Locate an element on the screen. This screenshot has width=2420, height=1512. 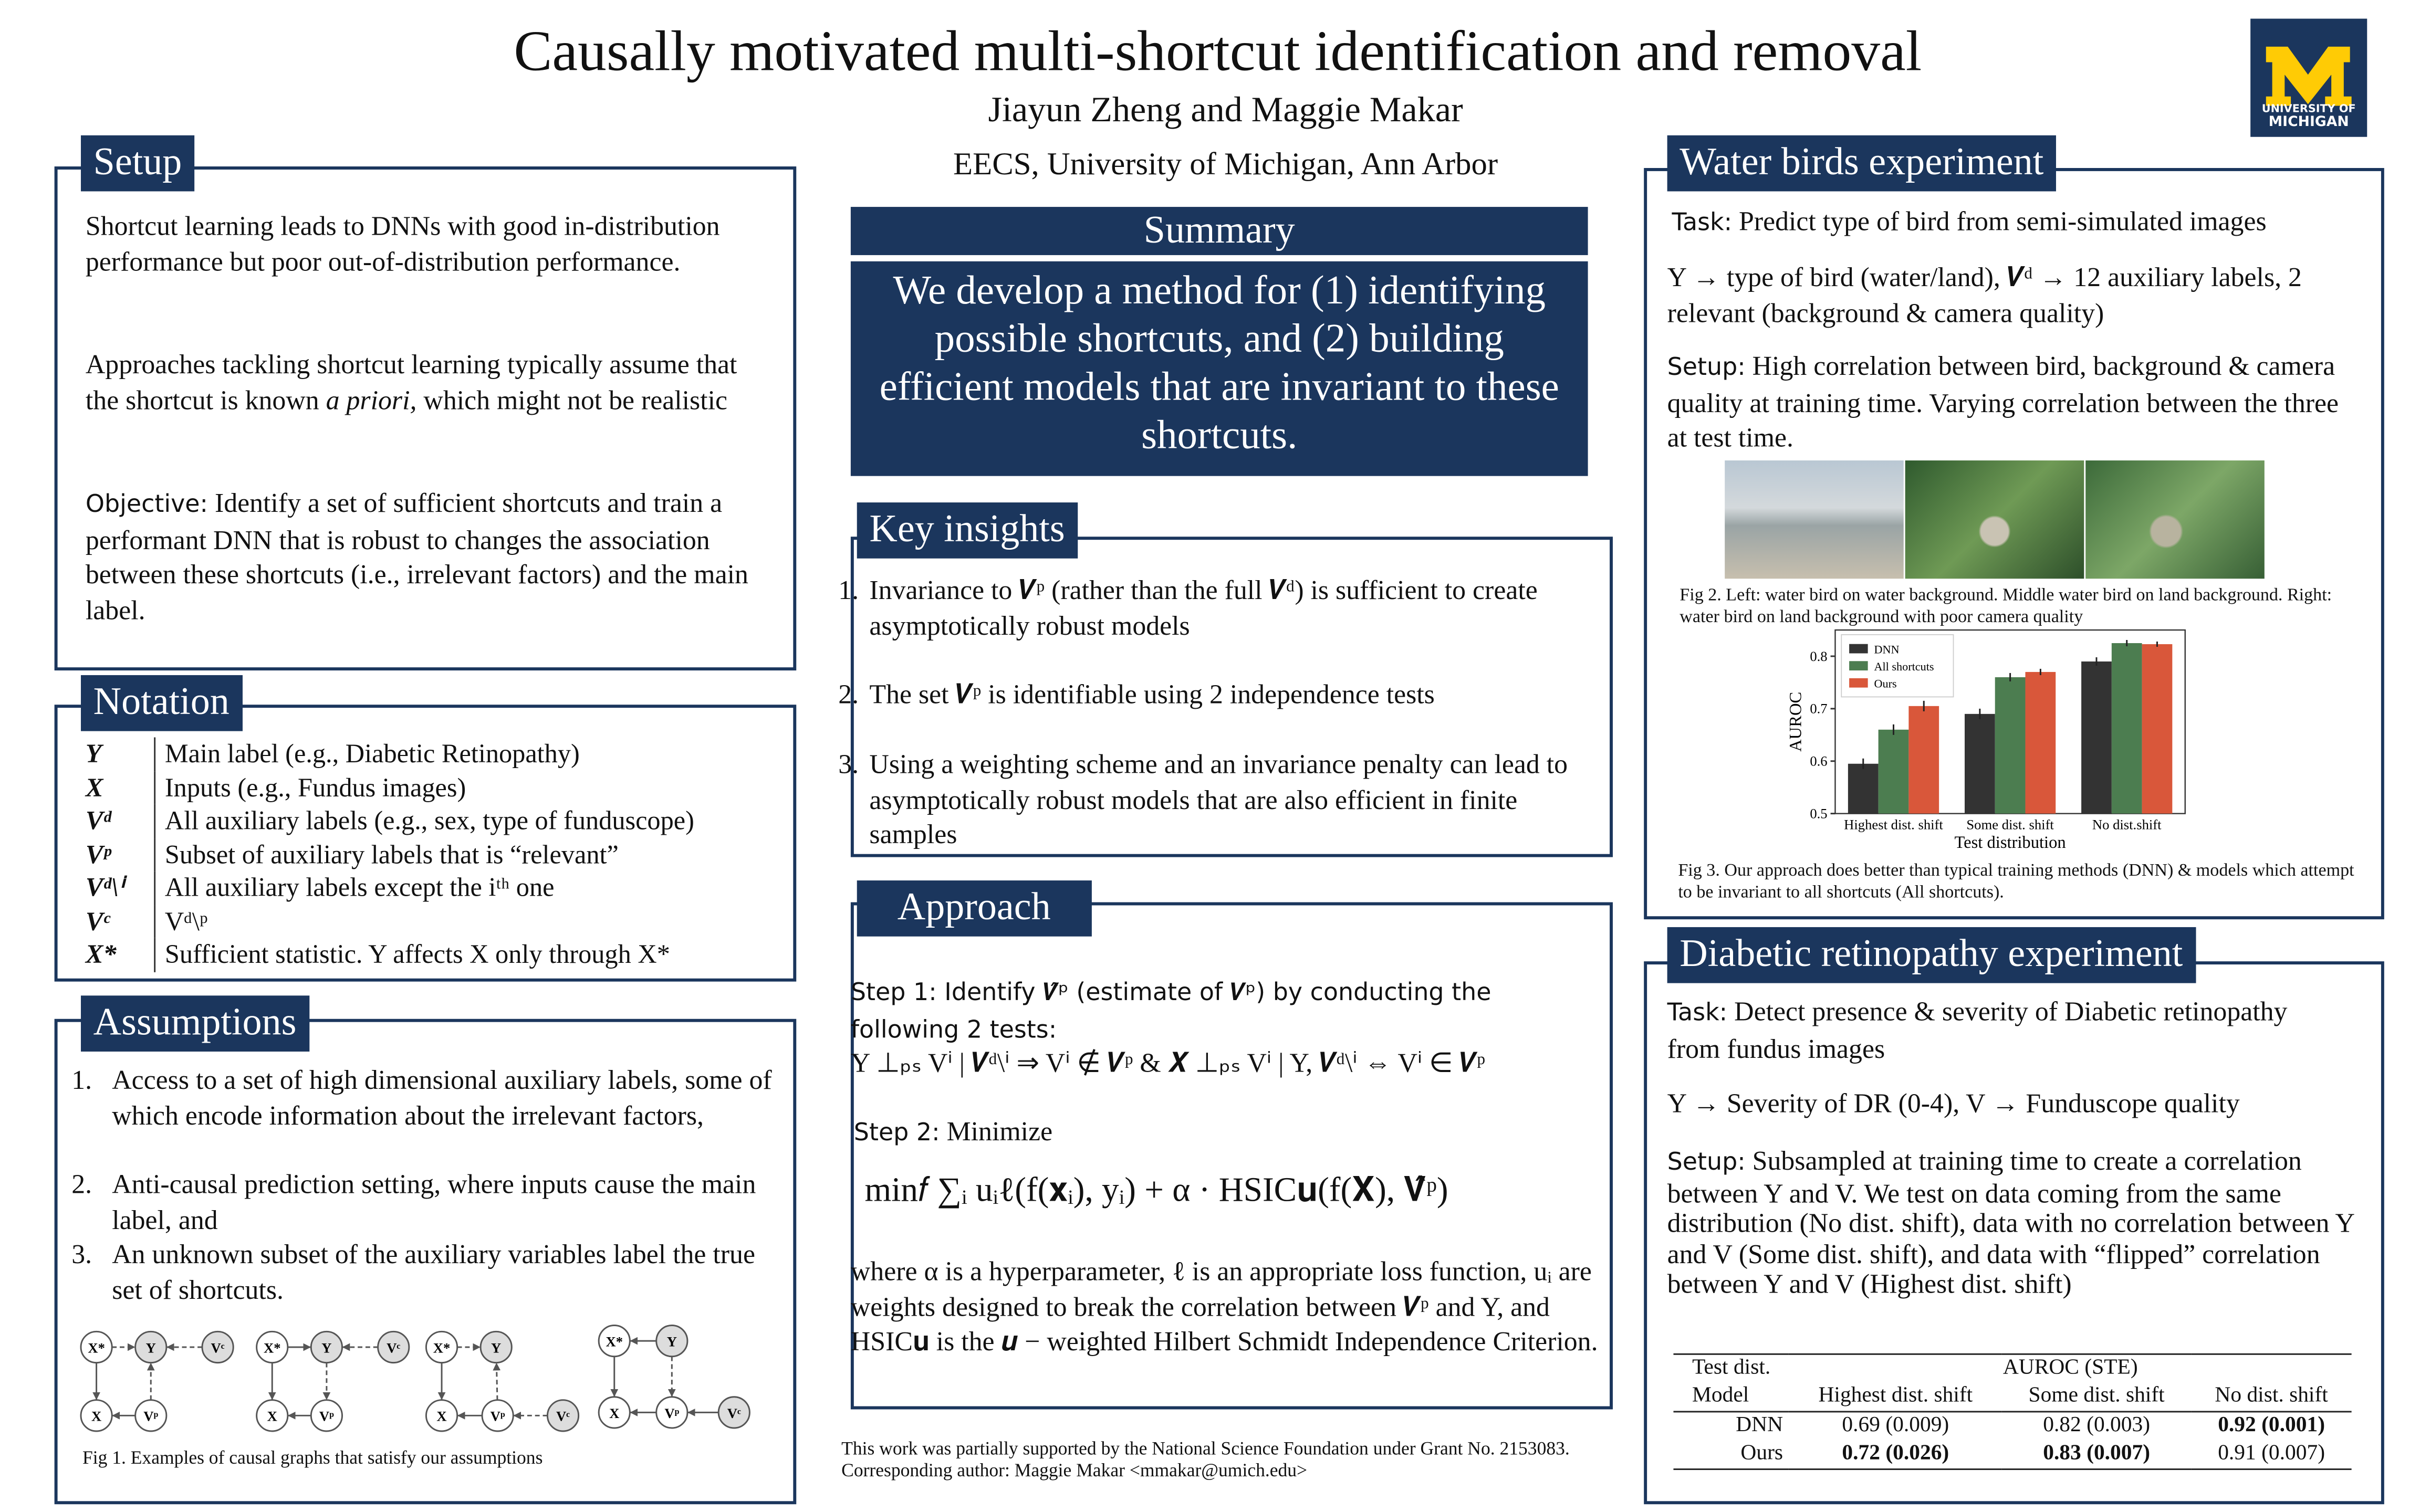
label: Step 2: is located at coordinates (897, 1132).